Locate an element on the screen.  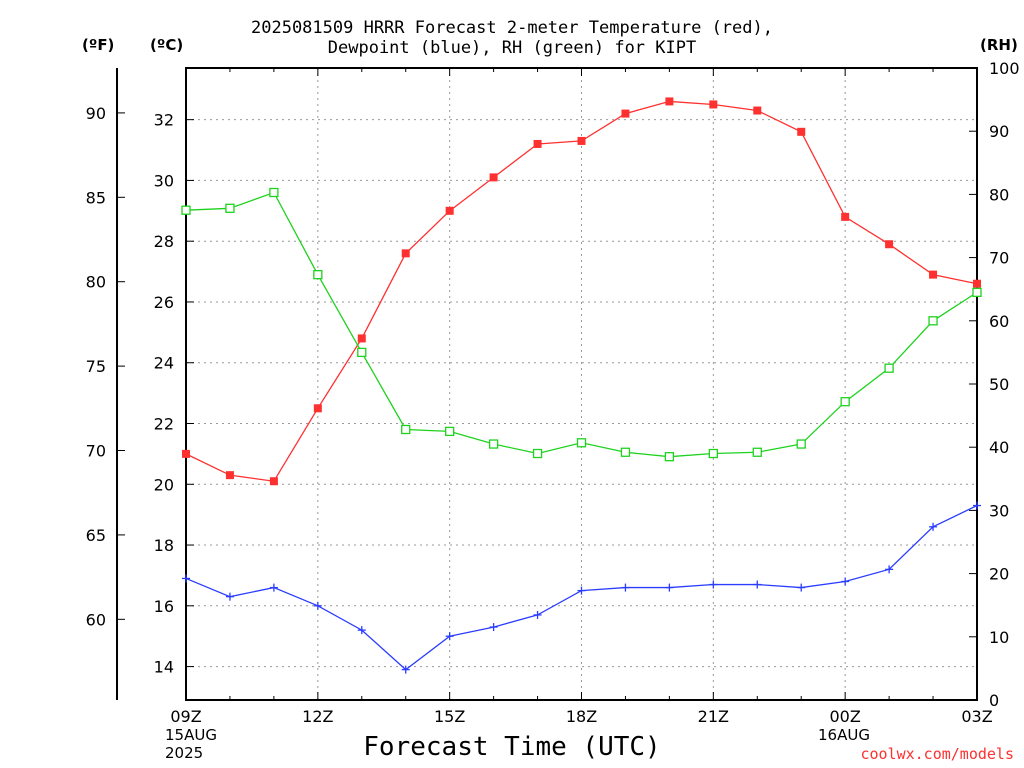
celsius-unit-label: (ºC) is located at coordinates (167, 45).